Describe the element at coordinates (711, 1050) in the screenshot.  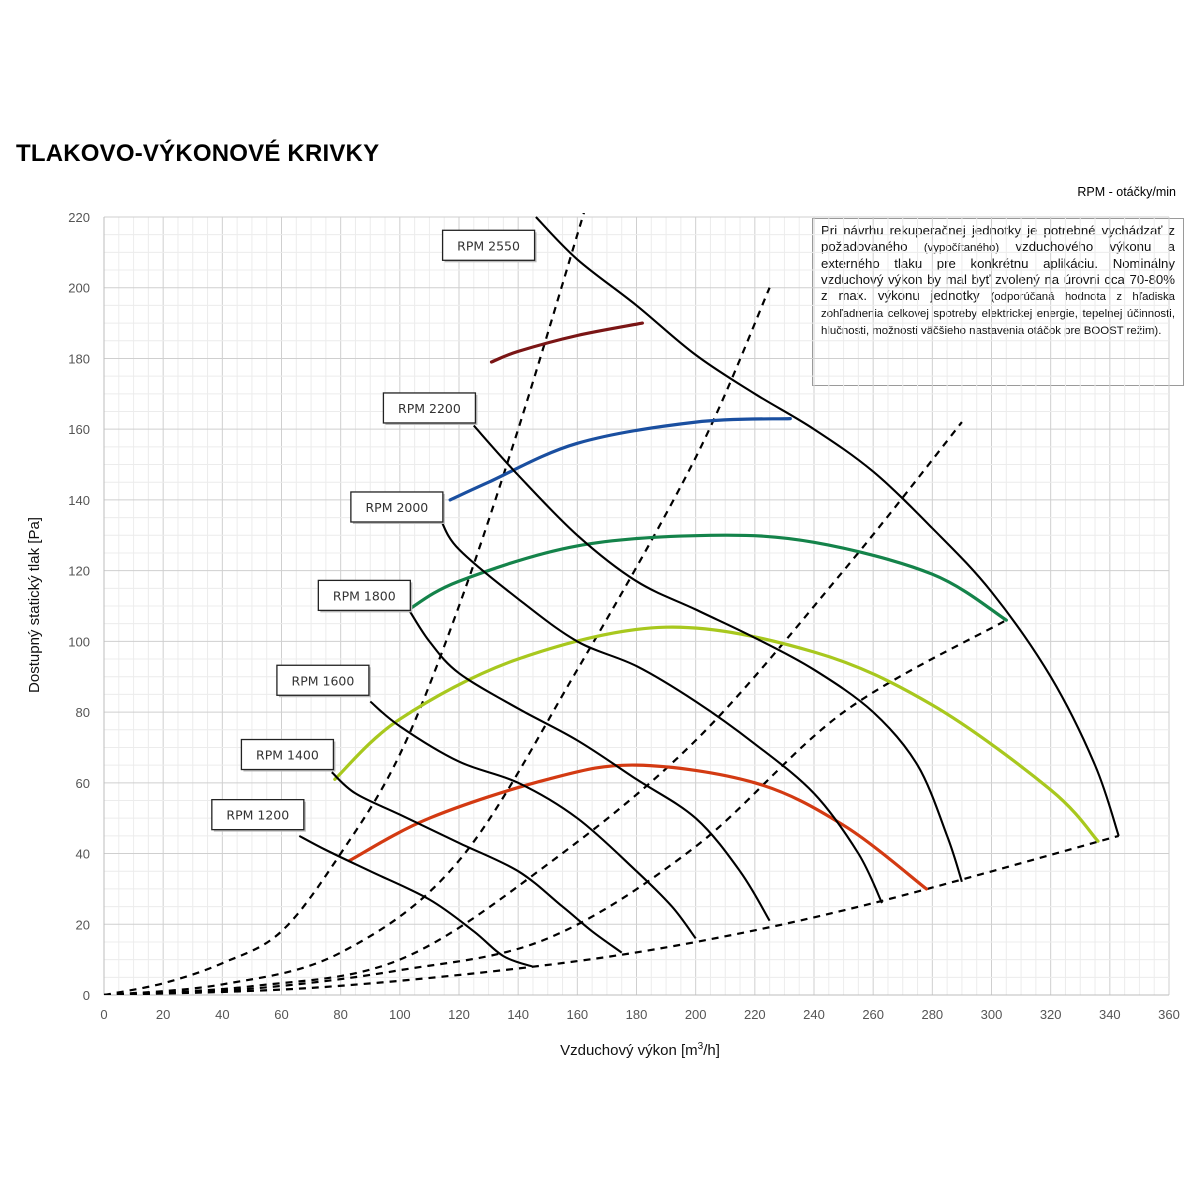
I see `x-axis-title-end: /h]` at that location.